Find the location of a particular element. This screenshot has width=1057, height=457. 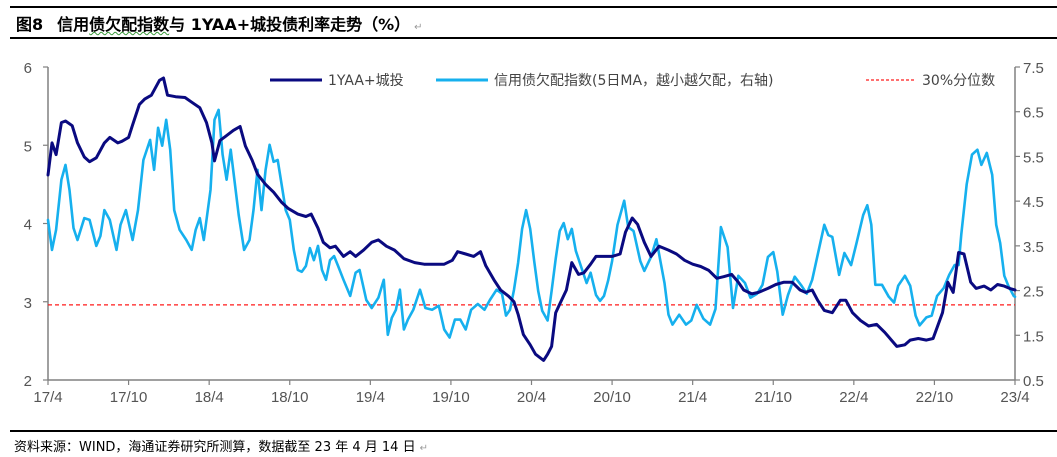

x-tick-label: 22/10 is located at coordinates (935, 397).